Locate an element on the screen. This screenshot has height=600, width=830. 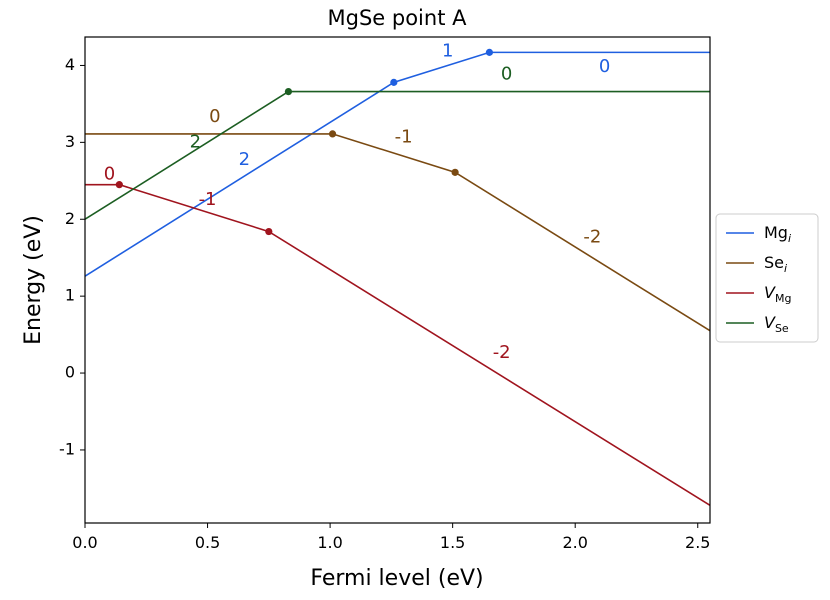
x-tick-label-0: 0.0 is located at coordinates (84, 542).